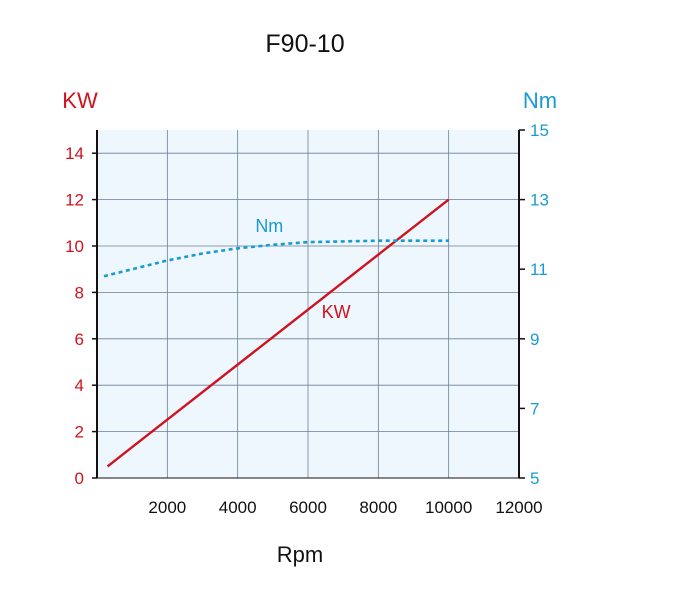 The width and height of the screenshot is (673, 610). What do you see at coordinates (80, 100) in the screenshot?
I see `left-axis-unit: KW` at bounding box center [80, 100].